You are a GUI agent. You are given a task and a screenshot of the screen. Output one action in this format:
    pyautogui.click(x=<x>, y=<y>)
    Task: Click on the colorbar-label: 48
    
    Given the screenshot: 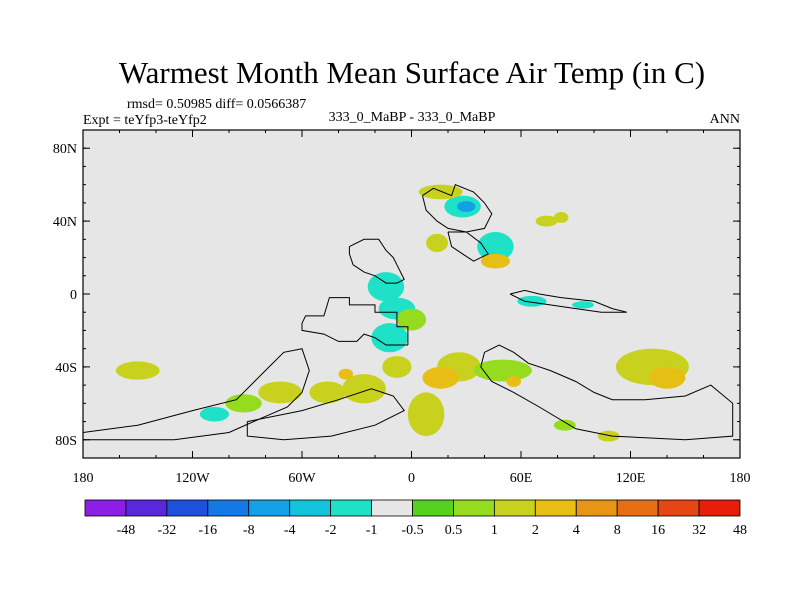 What is the action you would take?
    pyautogui.click(x=740, y=530)
    